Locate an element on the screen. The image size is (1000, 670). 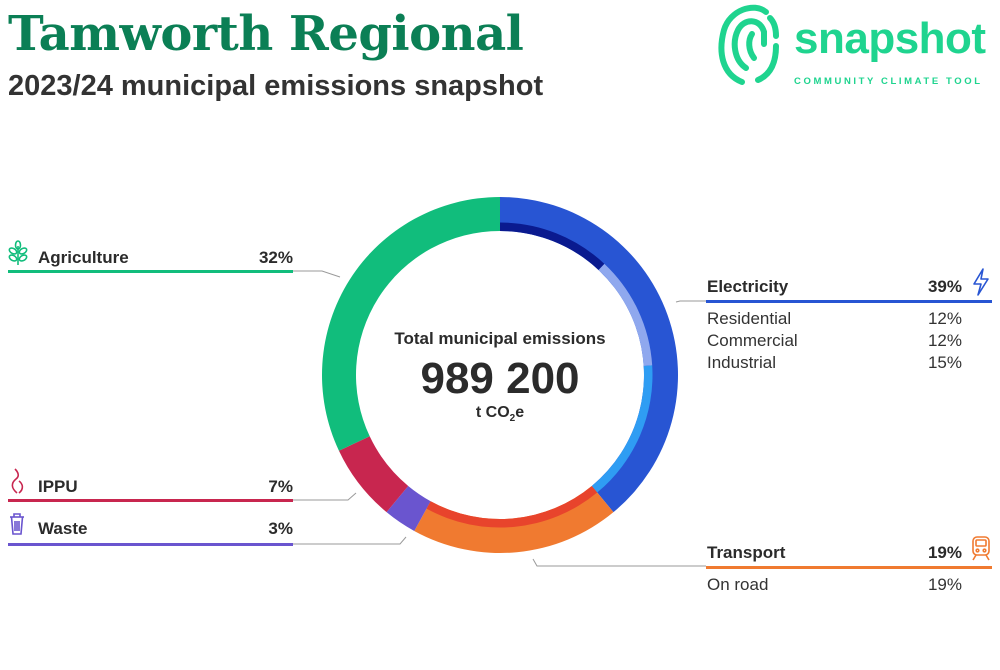
waste-rule is located at coordinates (150, 544).